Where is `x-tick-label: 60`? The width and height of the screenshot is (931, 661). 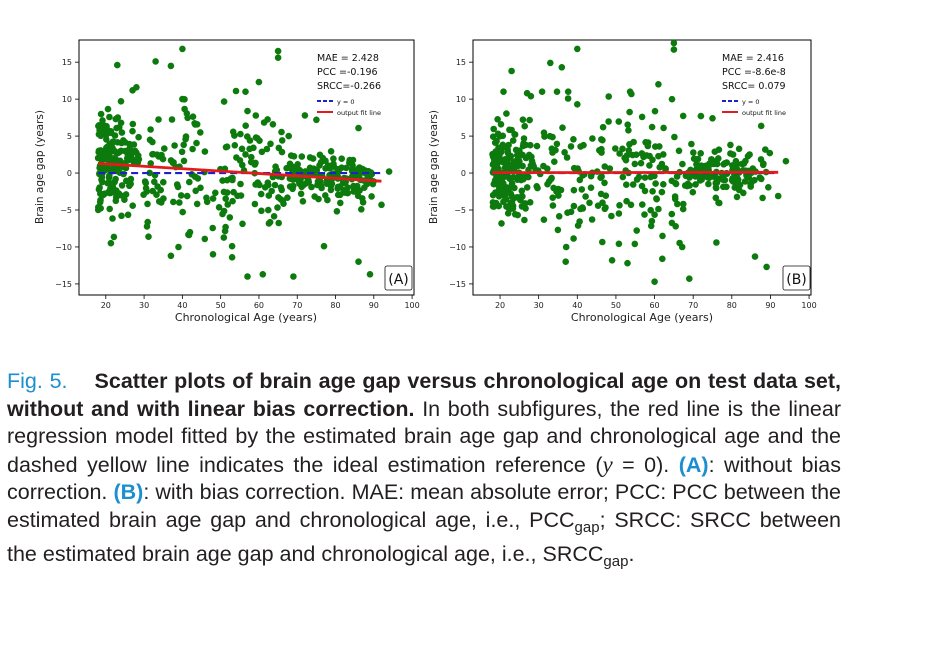
x-tick-label: 60 is located at coordinates (654, 305).